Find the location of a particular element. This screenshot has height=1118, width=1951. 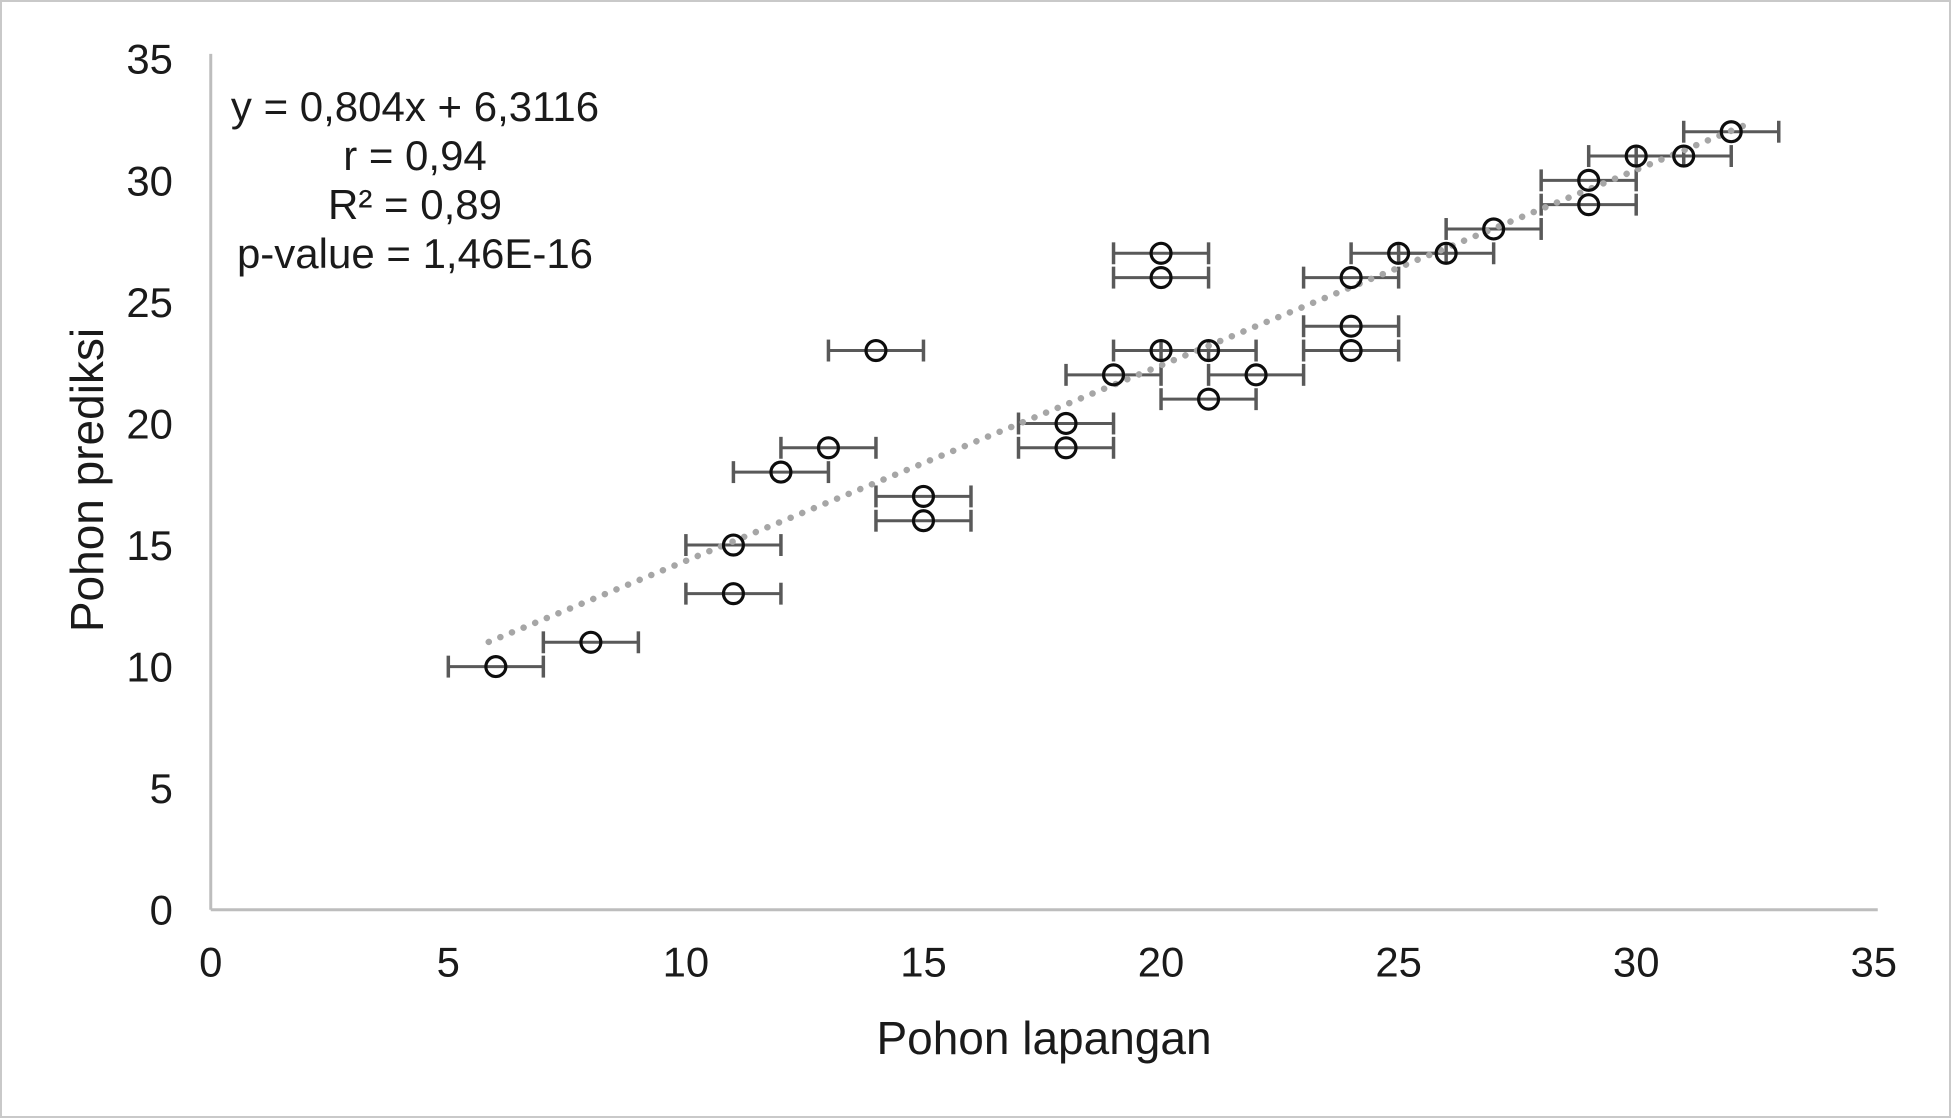

r-squared-text: R² = 0,89 is located at coordinates (415, 204).